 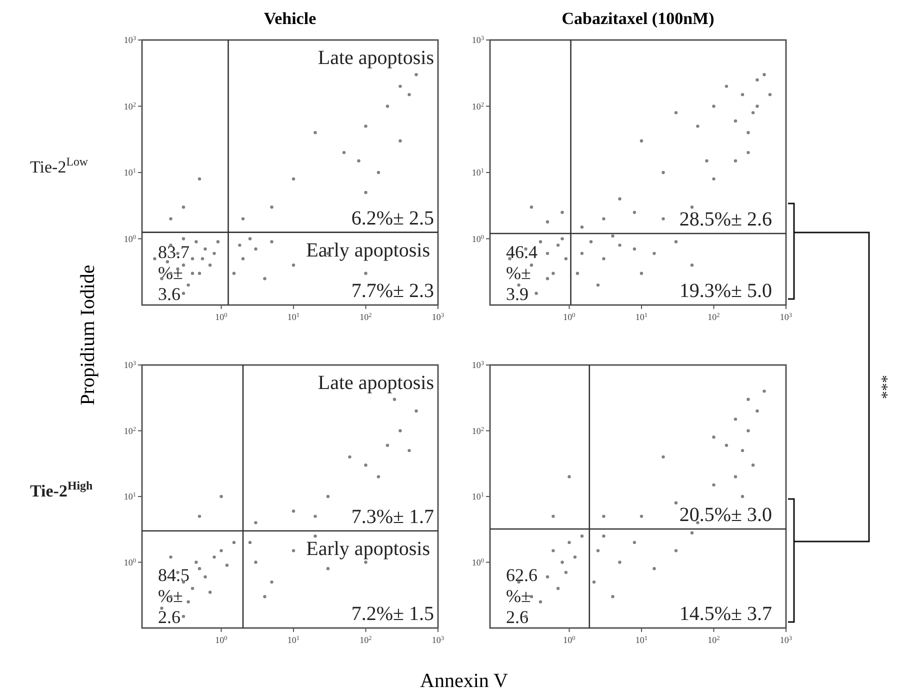 What do you see at coordinates (392, 291) in the screenshot?
I see `annotation: 7.7%± 2.3` at bounding box center [392, 291].